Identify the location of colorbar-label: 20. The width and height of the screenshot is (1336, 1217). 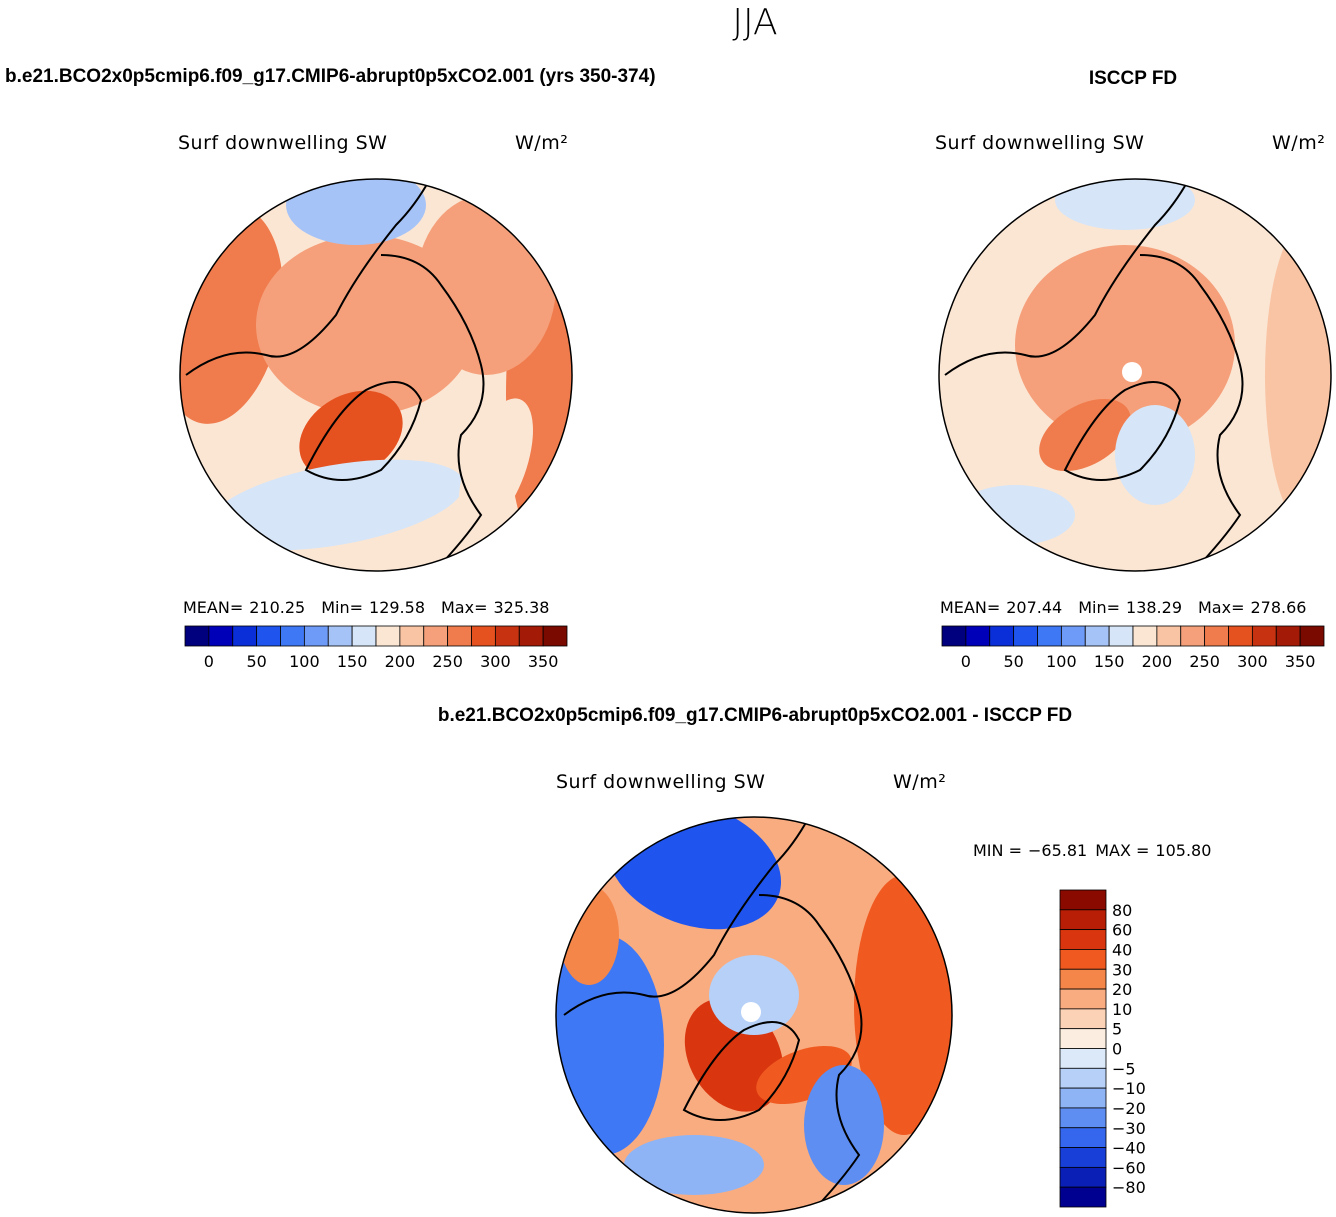
(1122, 989).